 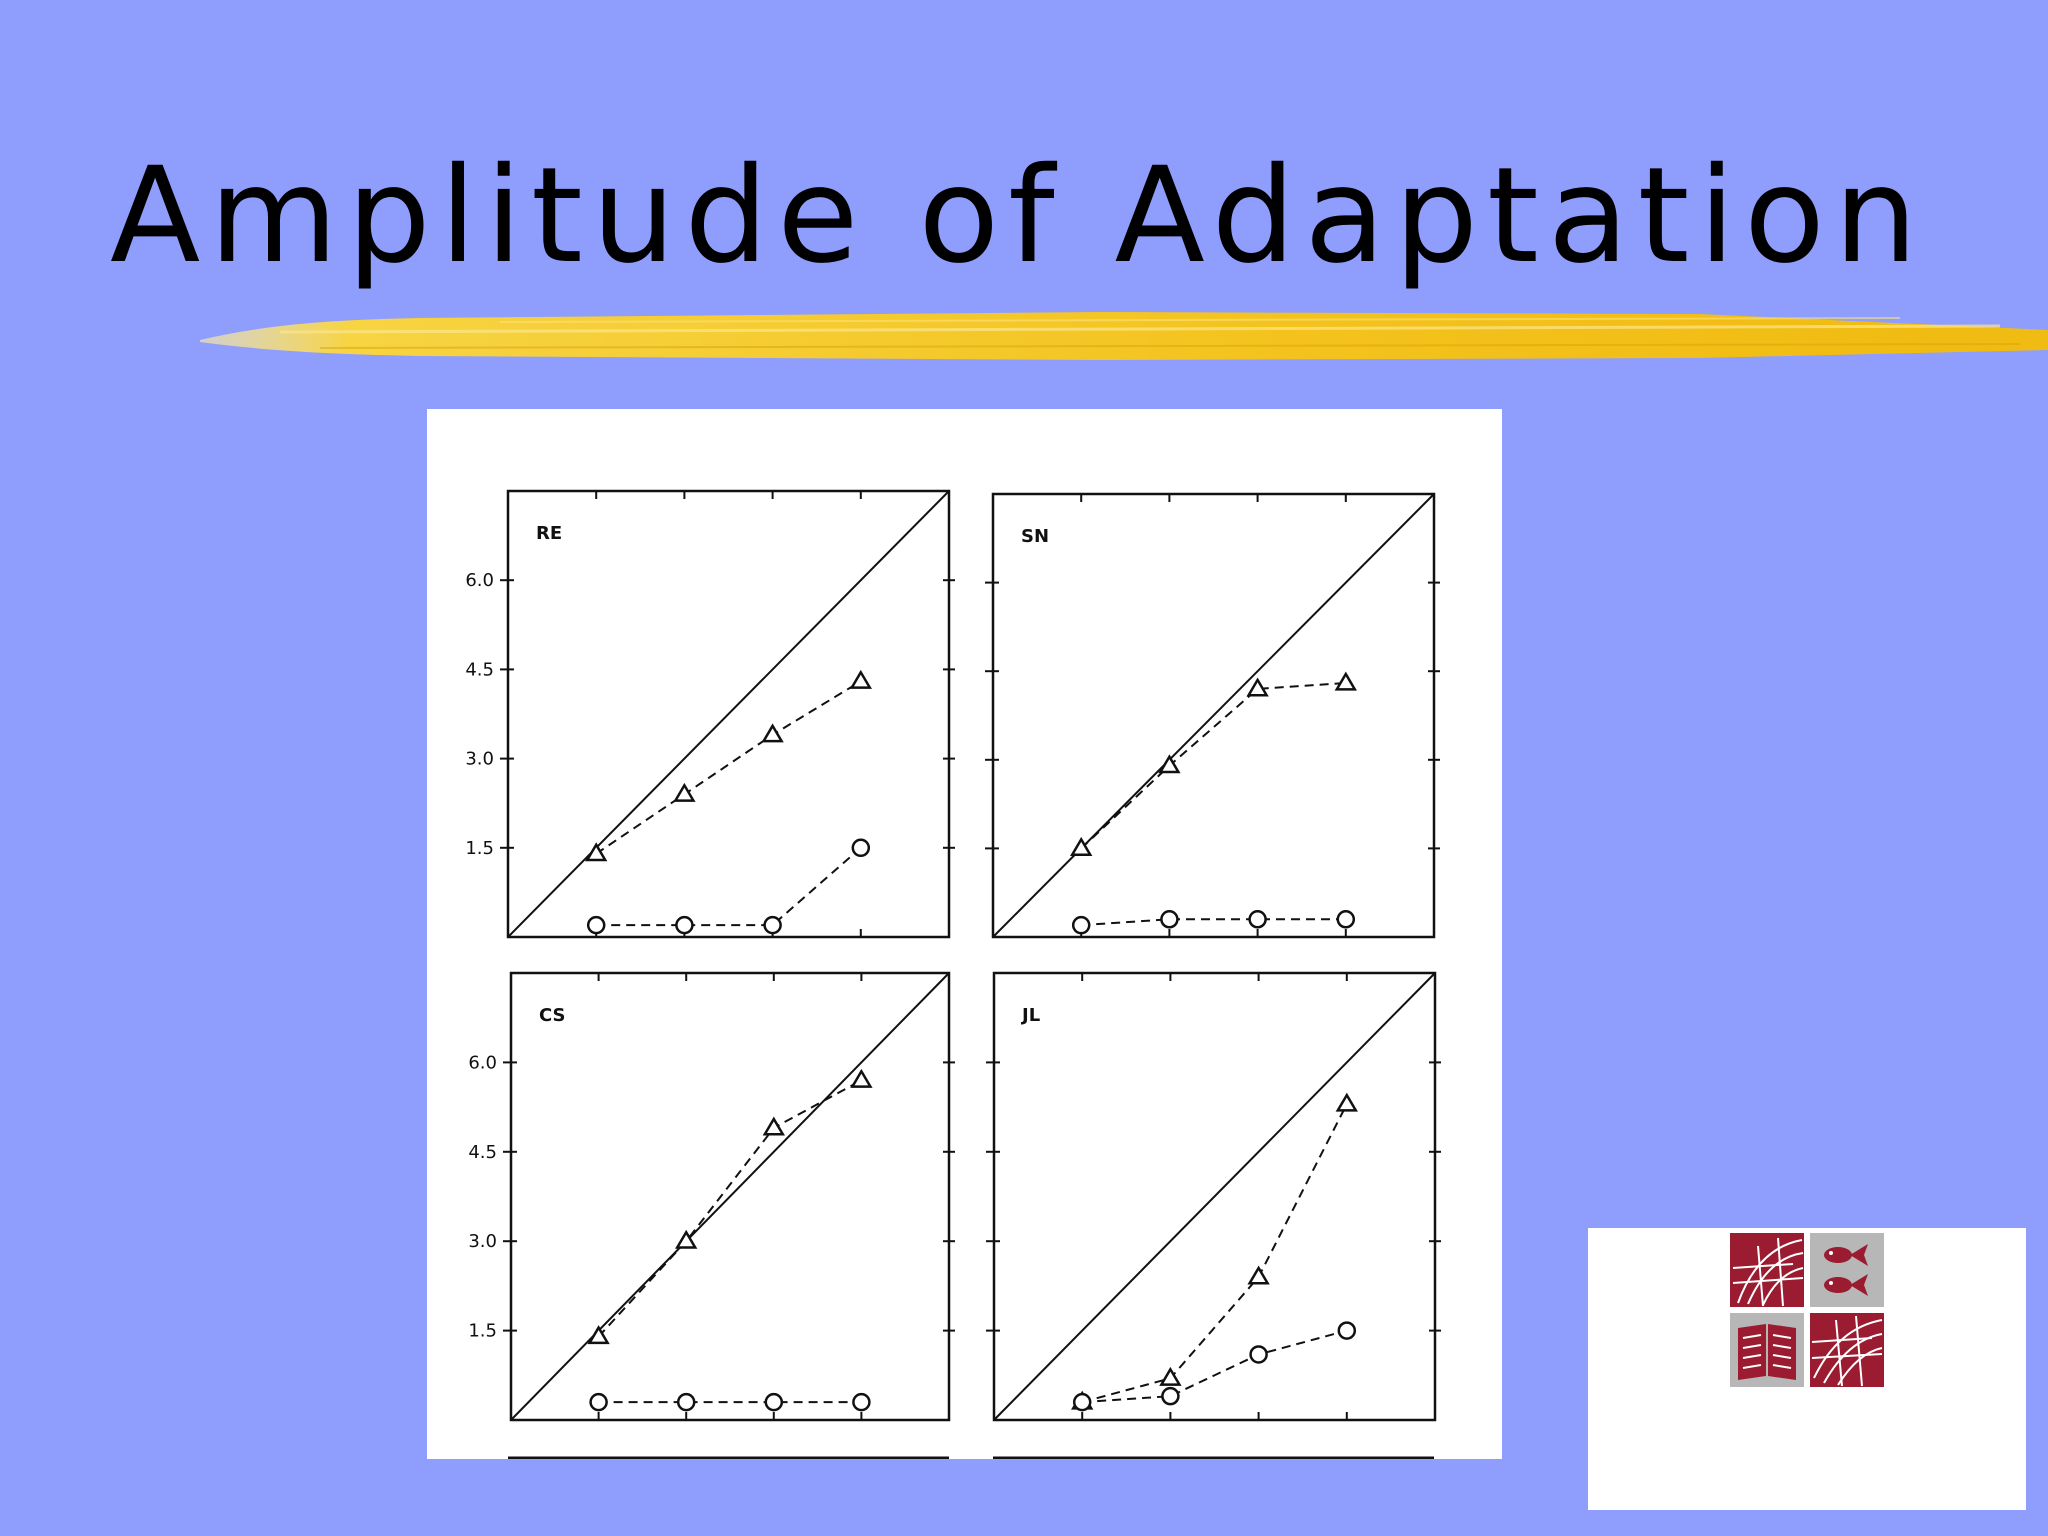 I want to click on slide-title: Amplitude of Adaptation, so click(x=1018, y=216).